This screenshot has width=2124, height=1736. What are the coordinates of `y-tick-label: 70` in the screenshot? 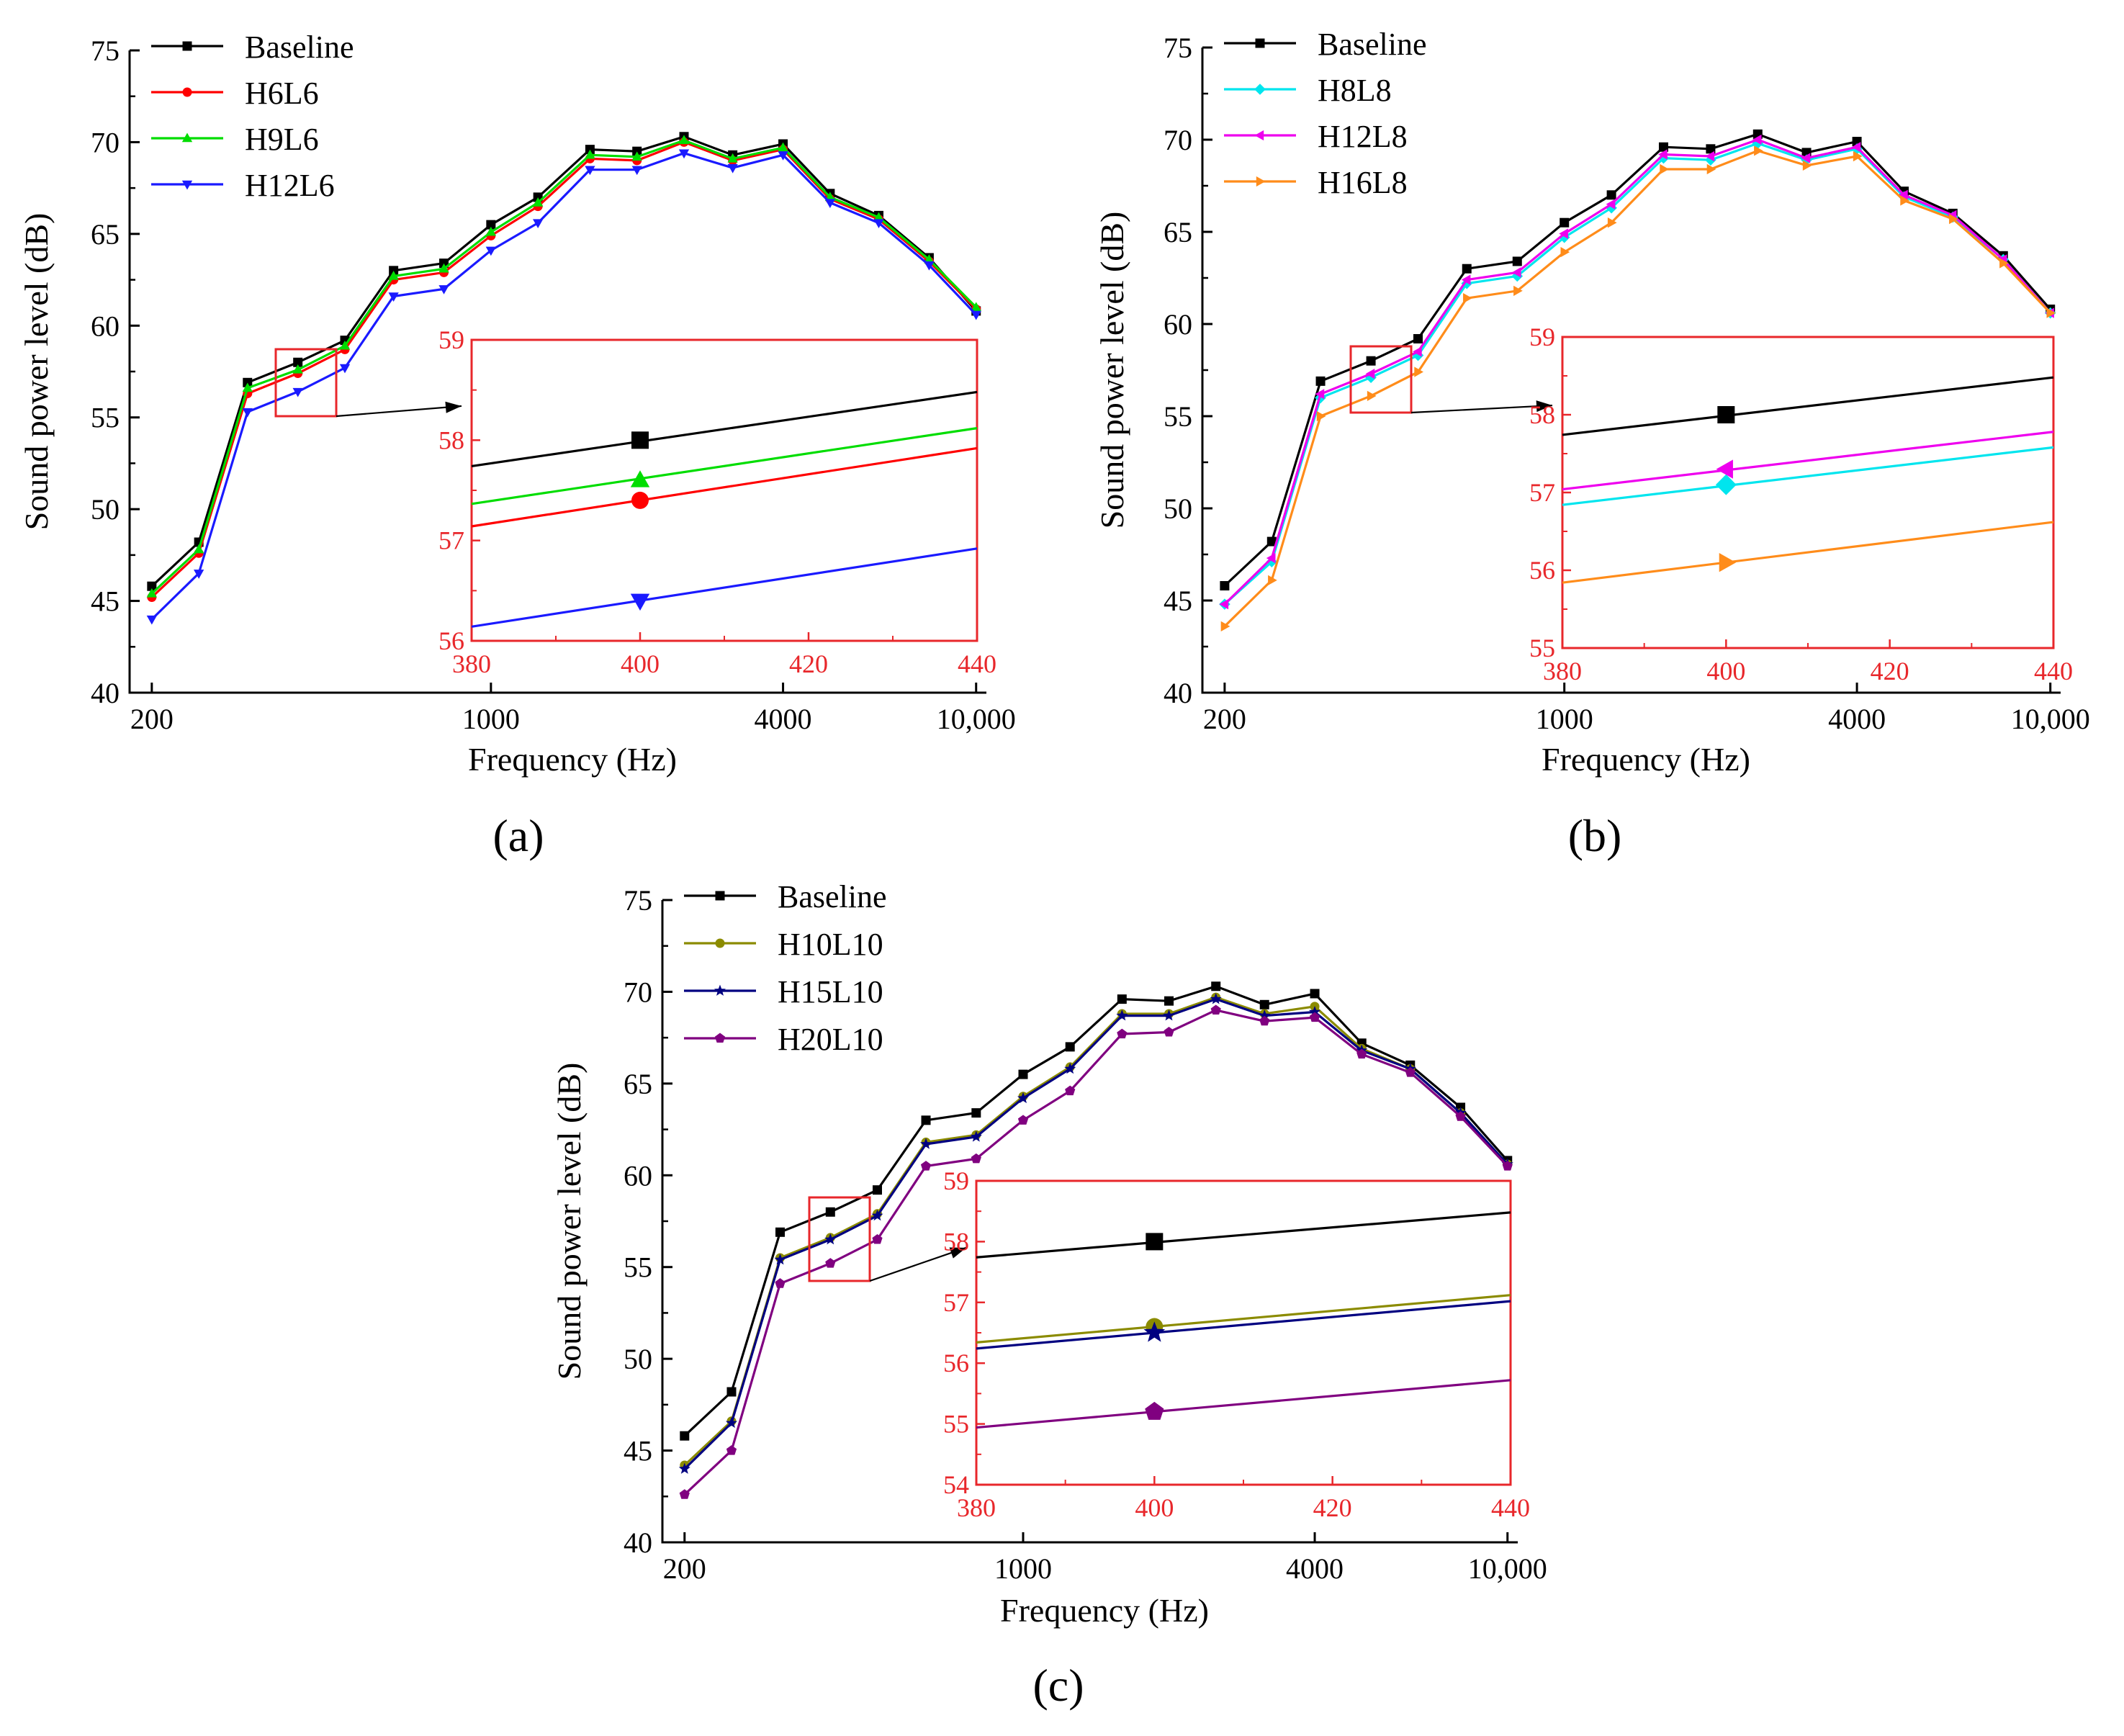 It's located at (1178, 140).